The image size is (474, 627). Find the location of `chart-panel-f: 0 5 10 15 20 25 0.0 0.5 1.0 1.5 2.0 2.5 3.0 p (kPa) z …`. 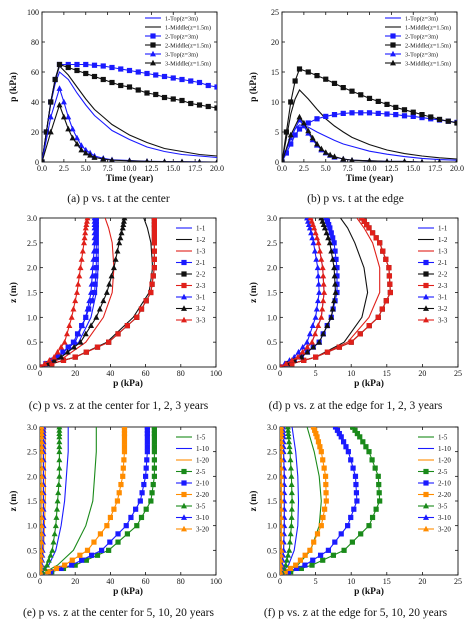

chart-panel-f: 0 5 10 15 20 25 0.0 0.5 1.0 1.5 2.0 2.5 3.0 p (kPa) z … is located at coordinates (355, 510).